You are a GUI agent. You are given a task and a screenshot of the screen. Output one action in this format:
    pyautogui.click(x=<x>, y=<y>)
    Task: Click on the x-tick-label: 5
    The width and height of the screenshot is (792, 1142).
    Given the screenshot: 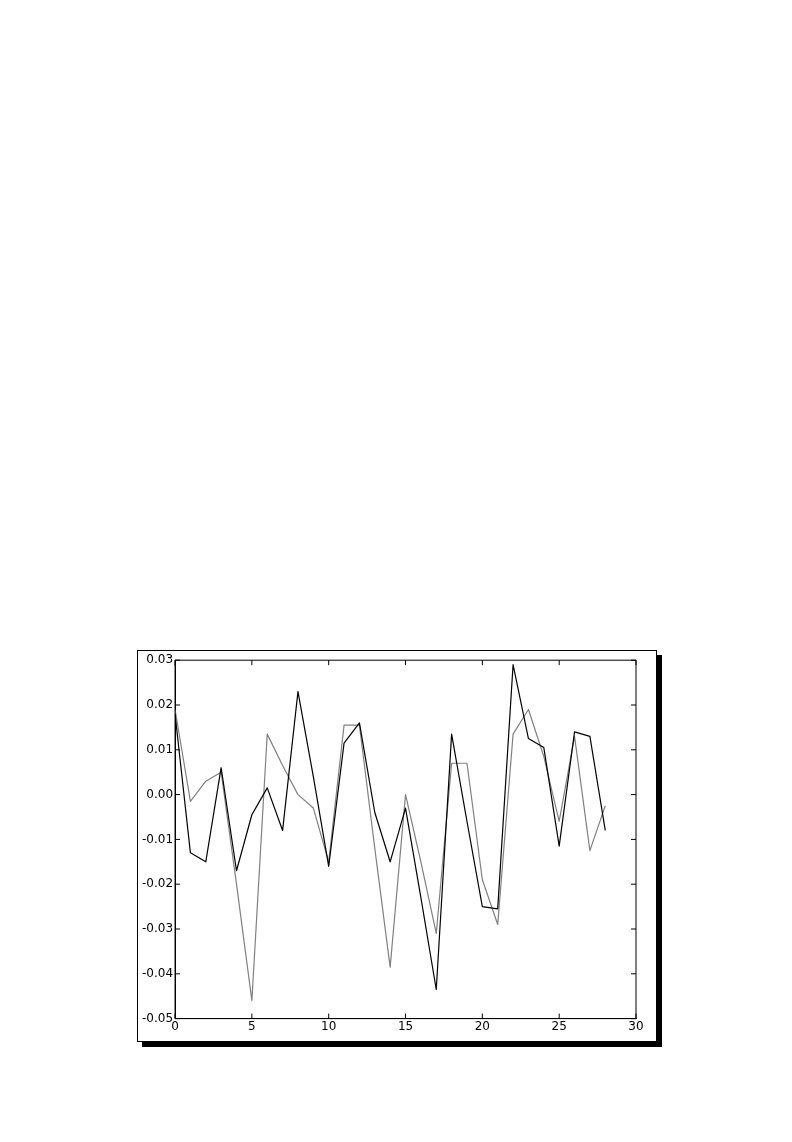 What is the action you would take?
    pyautogui.click(x=252, y=1025)
    